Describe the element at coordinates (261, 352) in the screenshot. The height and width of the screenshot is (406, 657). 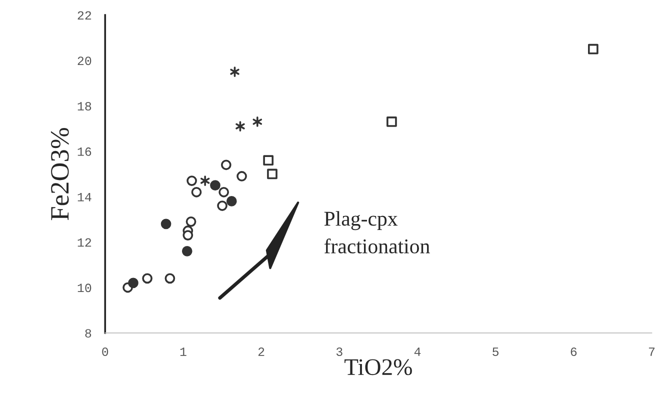
I see `x-tick-label: 2` at that location.